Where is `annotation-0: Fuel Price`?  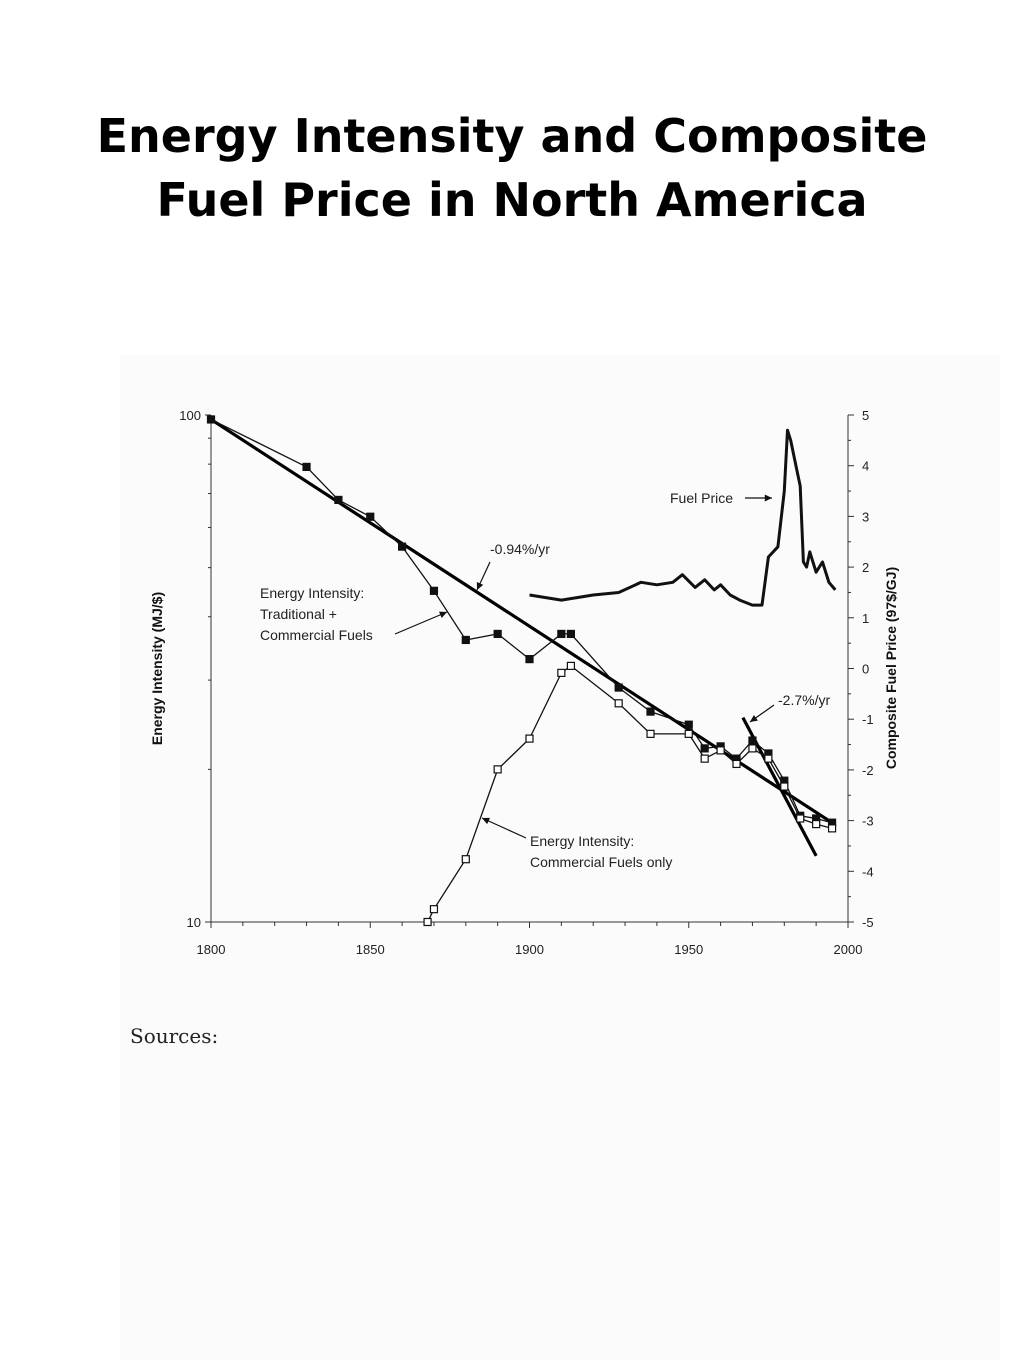 annotation-0: Fuel Price is located at coordinates (721, 498).